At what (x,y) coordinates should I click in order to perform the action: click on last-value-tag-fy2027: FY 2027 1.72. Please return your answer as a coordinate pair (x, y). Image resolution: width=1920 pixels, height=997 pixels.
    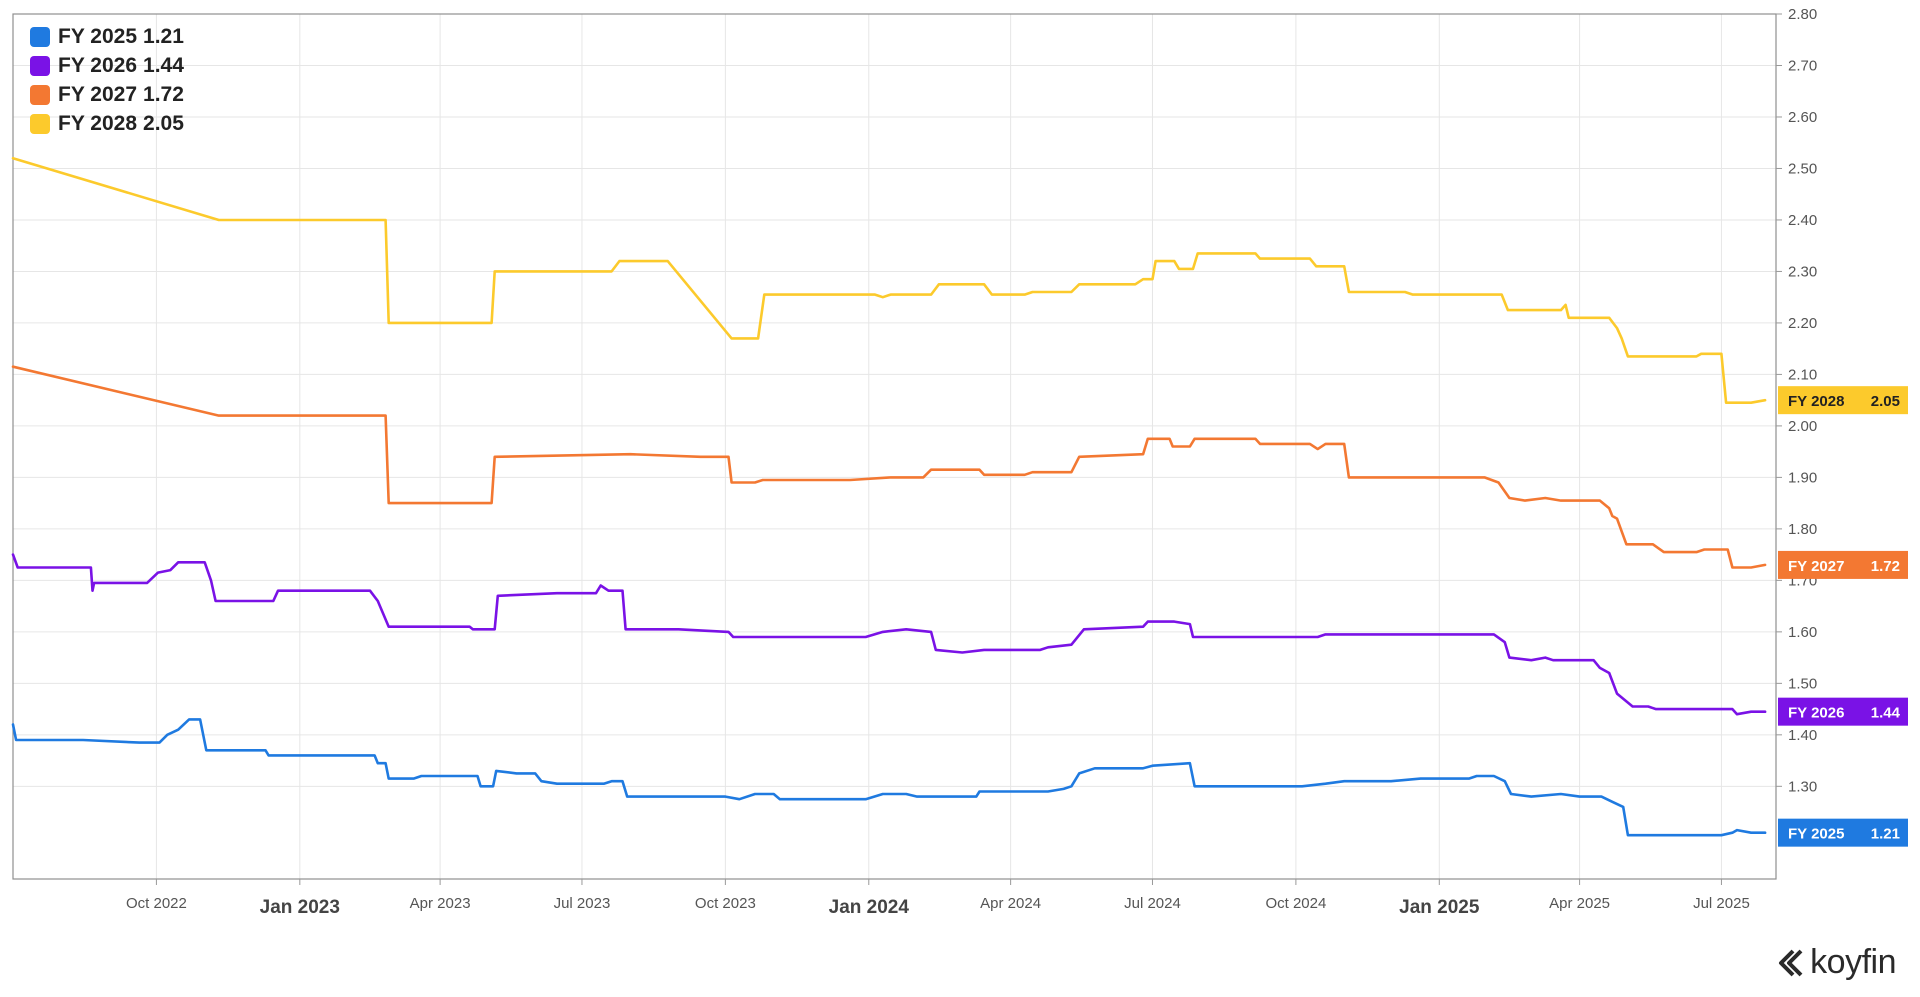
    Looking at the image, I should click on (1843, 564).